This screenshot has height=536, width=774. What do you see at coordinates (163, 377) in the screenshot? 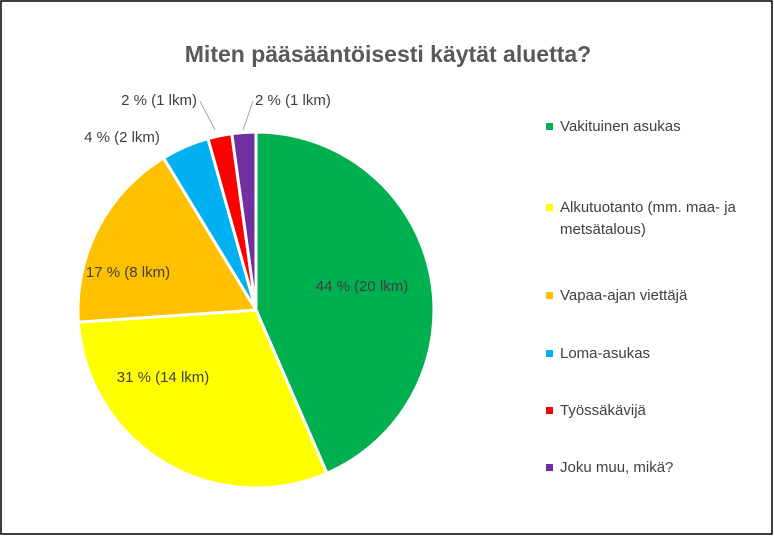
I see `data-label: 31 % (14 lkm)` at bounding box center [163, 377].